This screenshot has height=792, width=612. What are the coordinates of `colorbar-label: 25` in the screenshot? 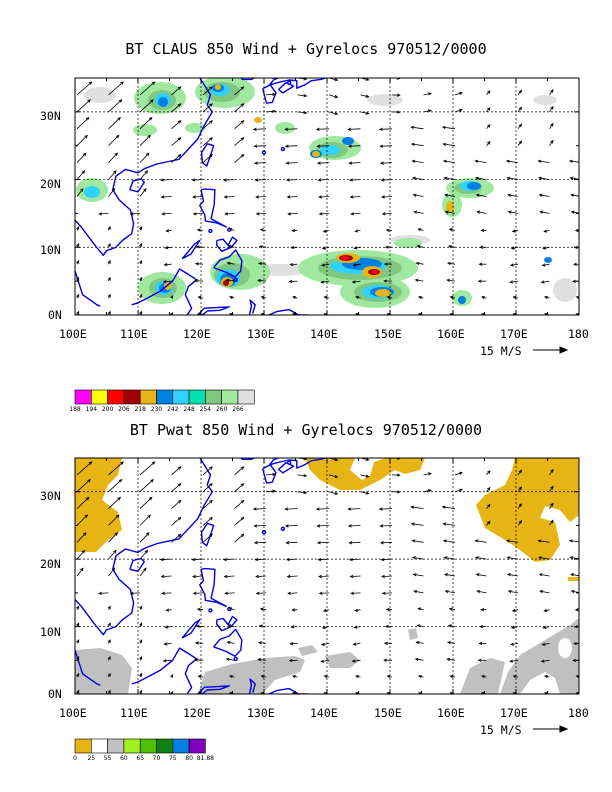 It's located at (91, 758).